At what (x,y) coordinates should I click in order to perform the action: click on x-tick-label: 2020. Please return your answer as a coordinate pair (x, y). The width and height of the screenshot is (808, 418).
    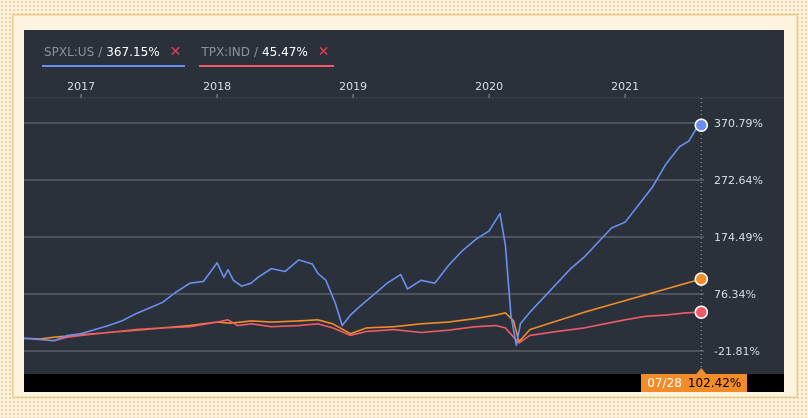
    Looking at the image, I should click on (489, 86).